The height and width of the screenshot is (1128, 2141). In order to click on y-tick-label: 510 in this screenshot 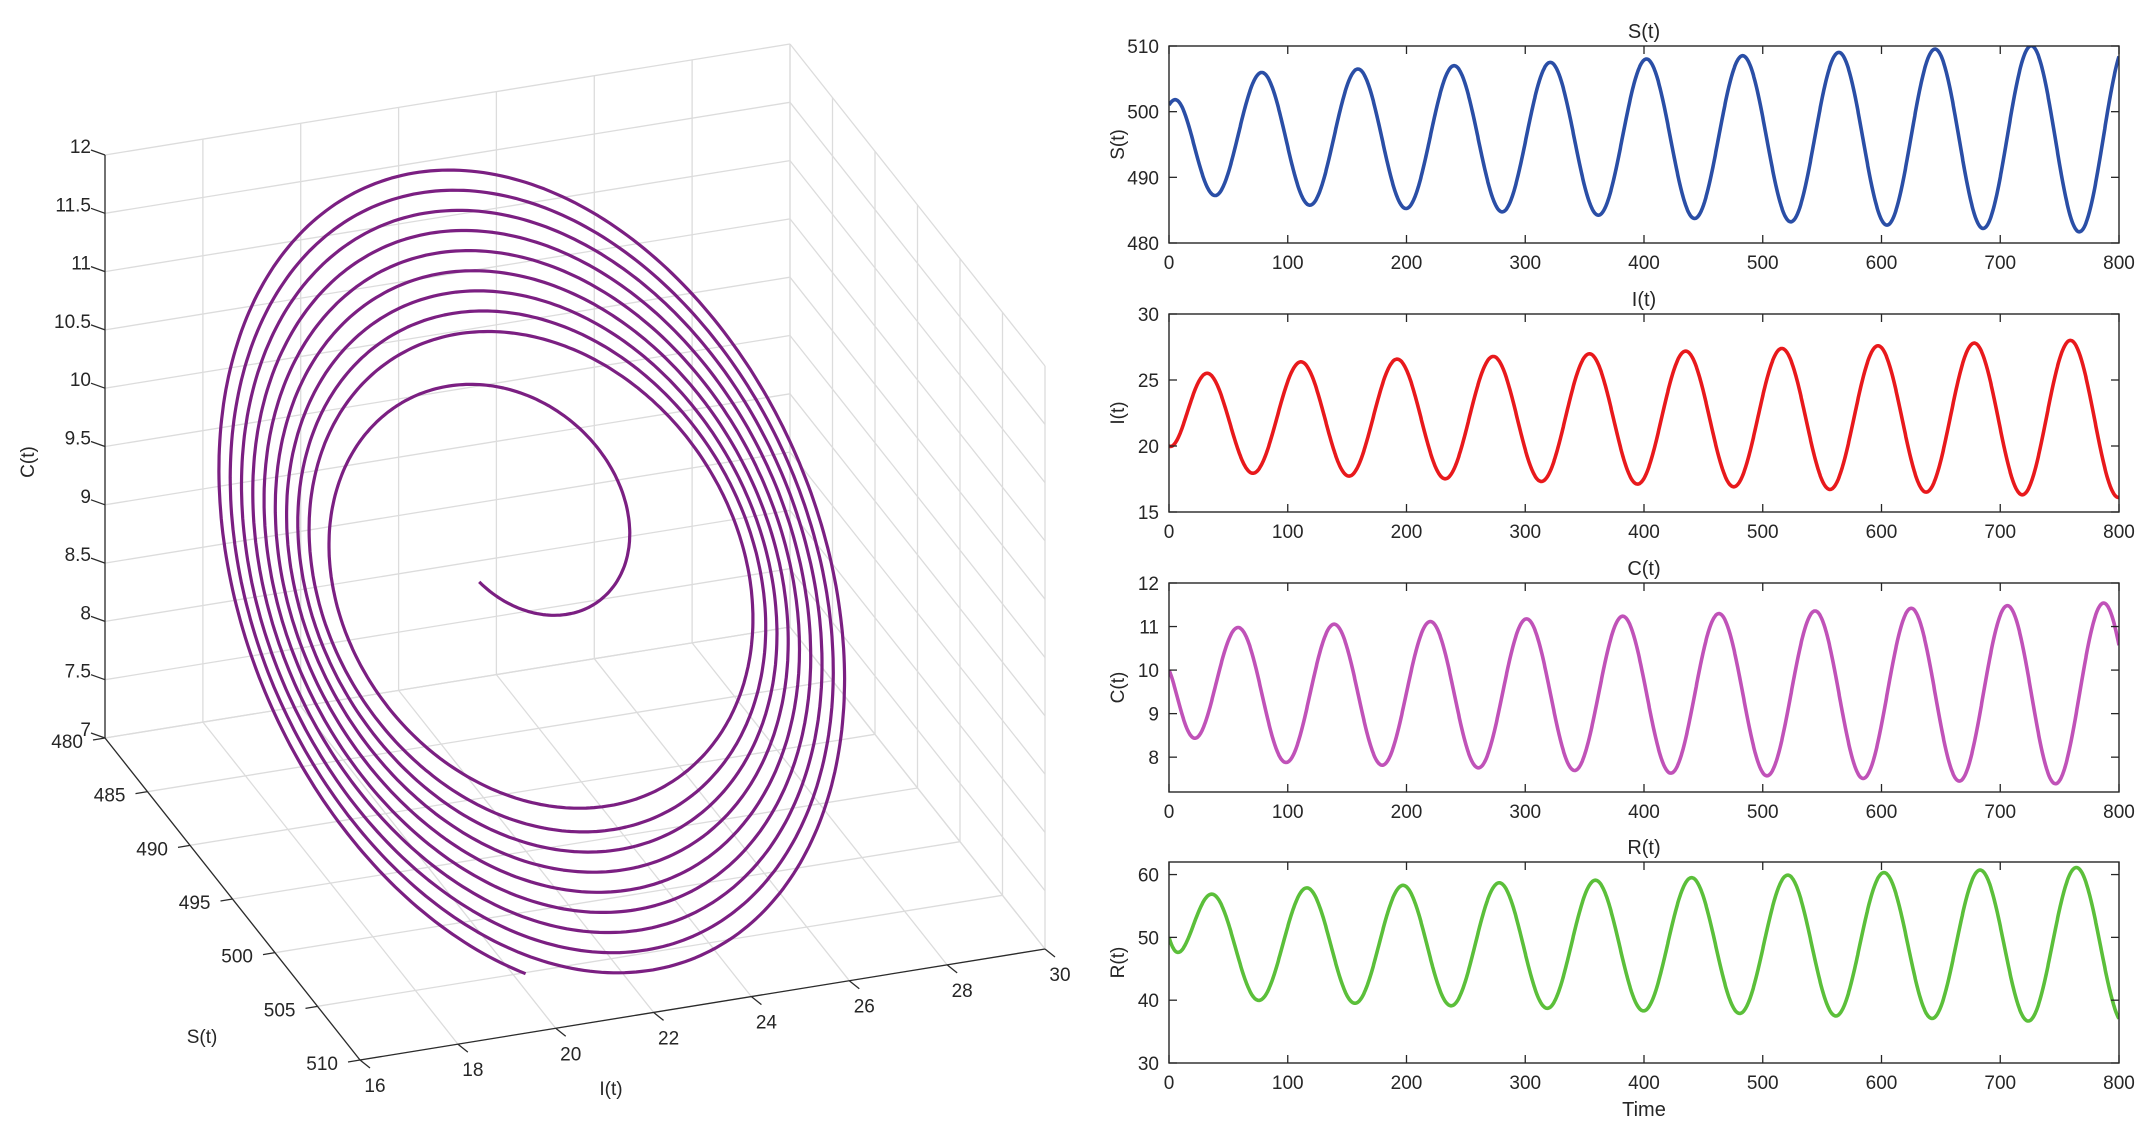, I will do `click(1143, 47)`.